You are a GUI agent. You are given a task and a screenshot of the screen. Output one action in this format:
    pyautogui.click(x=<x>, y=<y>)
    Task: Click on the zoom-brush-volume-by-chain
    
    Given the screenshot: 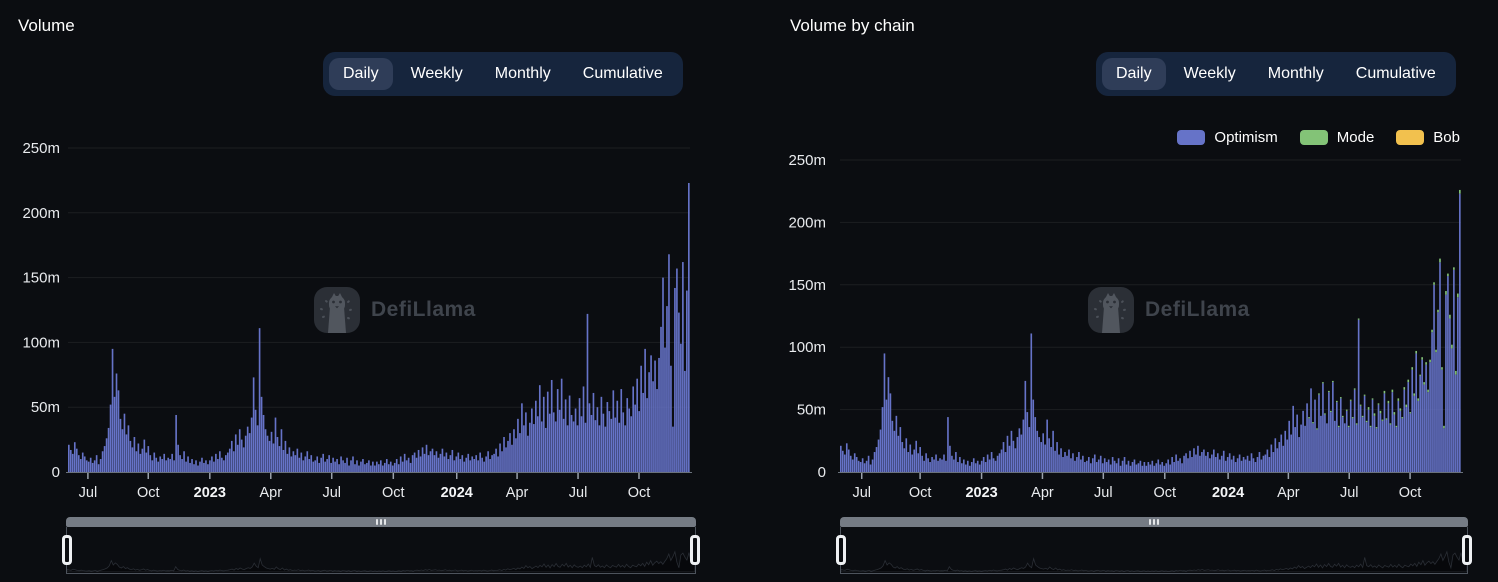 What is the action you would take?
    pyautogui.click(x=1154, y=545)
    